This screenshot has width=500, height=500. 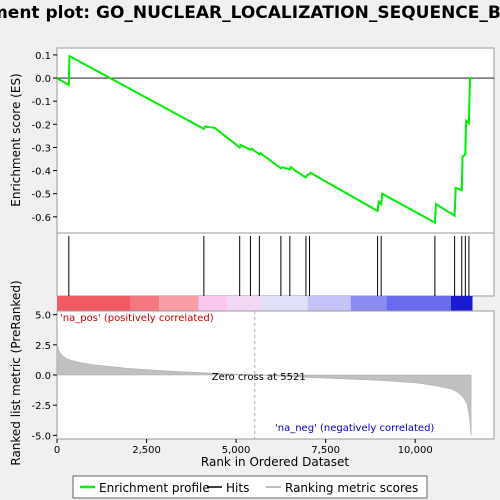 What do you see at coordinates (41, 102) in the screenshot?
I see `es-y-tick-label: -0.1` at bounding box center [41, 102].